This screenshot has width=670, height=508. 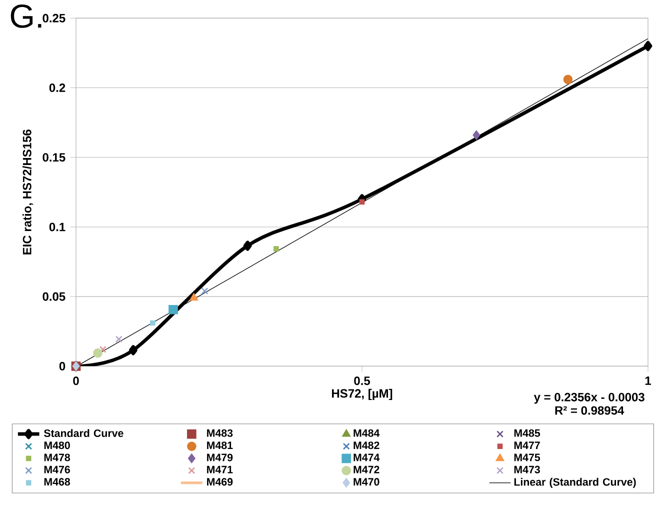 What do you see at coordinates (362, 380) in the screenshot?
I see `x-tick-label: 0.5` at bounding box center [362, 380].